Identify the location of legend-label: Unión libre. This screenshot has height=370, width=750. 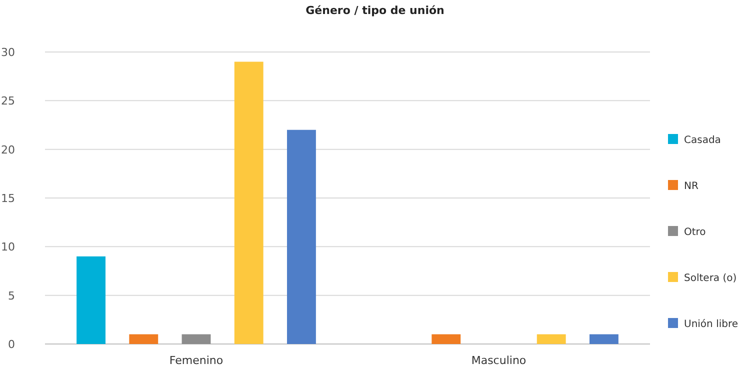
(711, 324).